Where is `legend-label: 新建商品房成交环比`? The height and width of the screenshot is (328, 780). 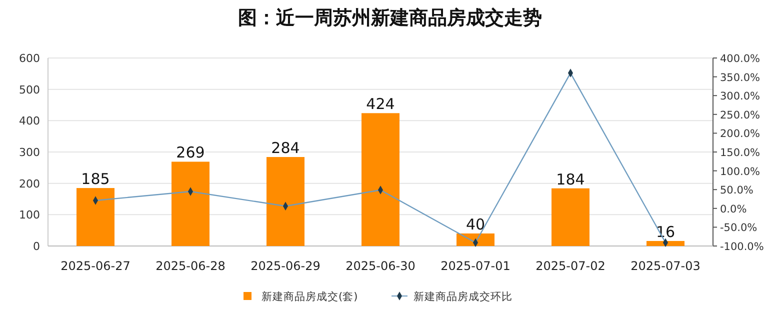 legend-label: 新建商品房成交环比 is located at coordinates (463, 296).